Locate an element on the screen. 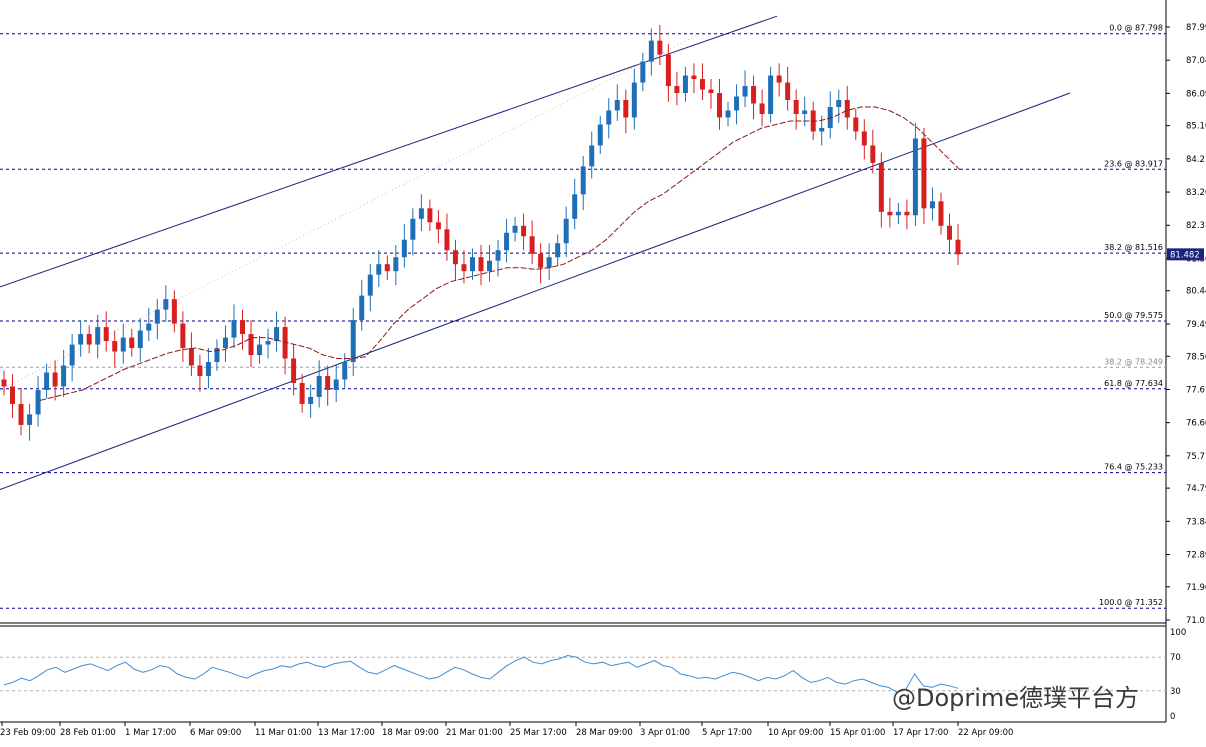  fib-level-label: 38.2 @ 78.249 is located at coordinates (1133, 361).